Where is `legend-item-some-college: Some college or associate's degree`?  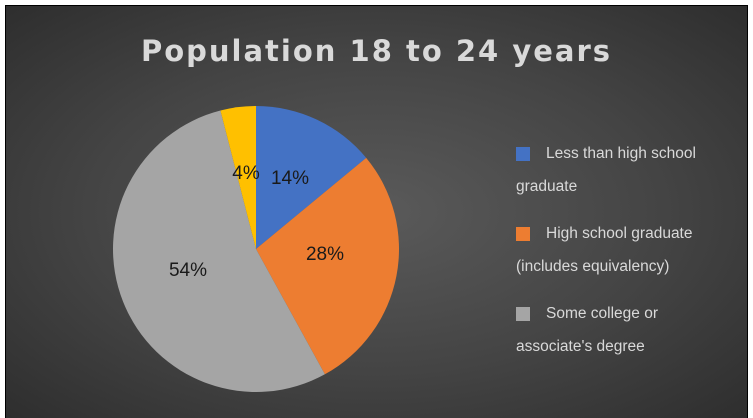
legend-item-some-college: Some college or associate's degree is located at coordinates (626, 334).